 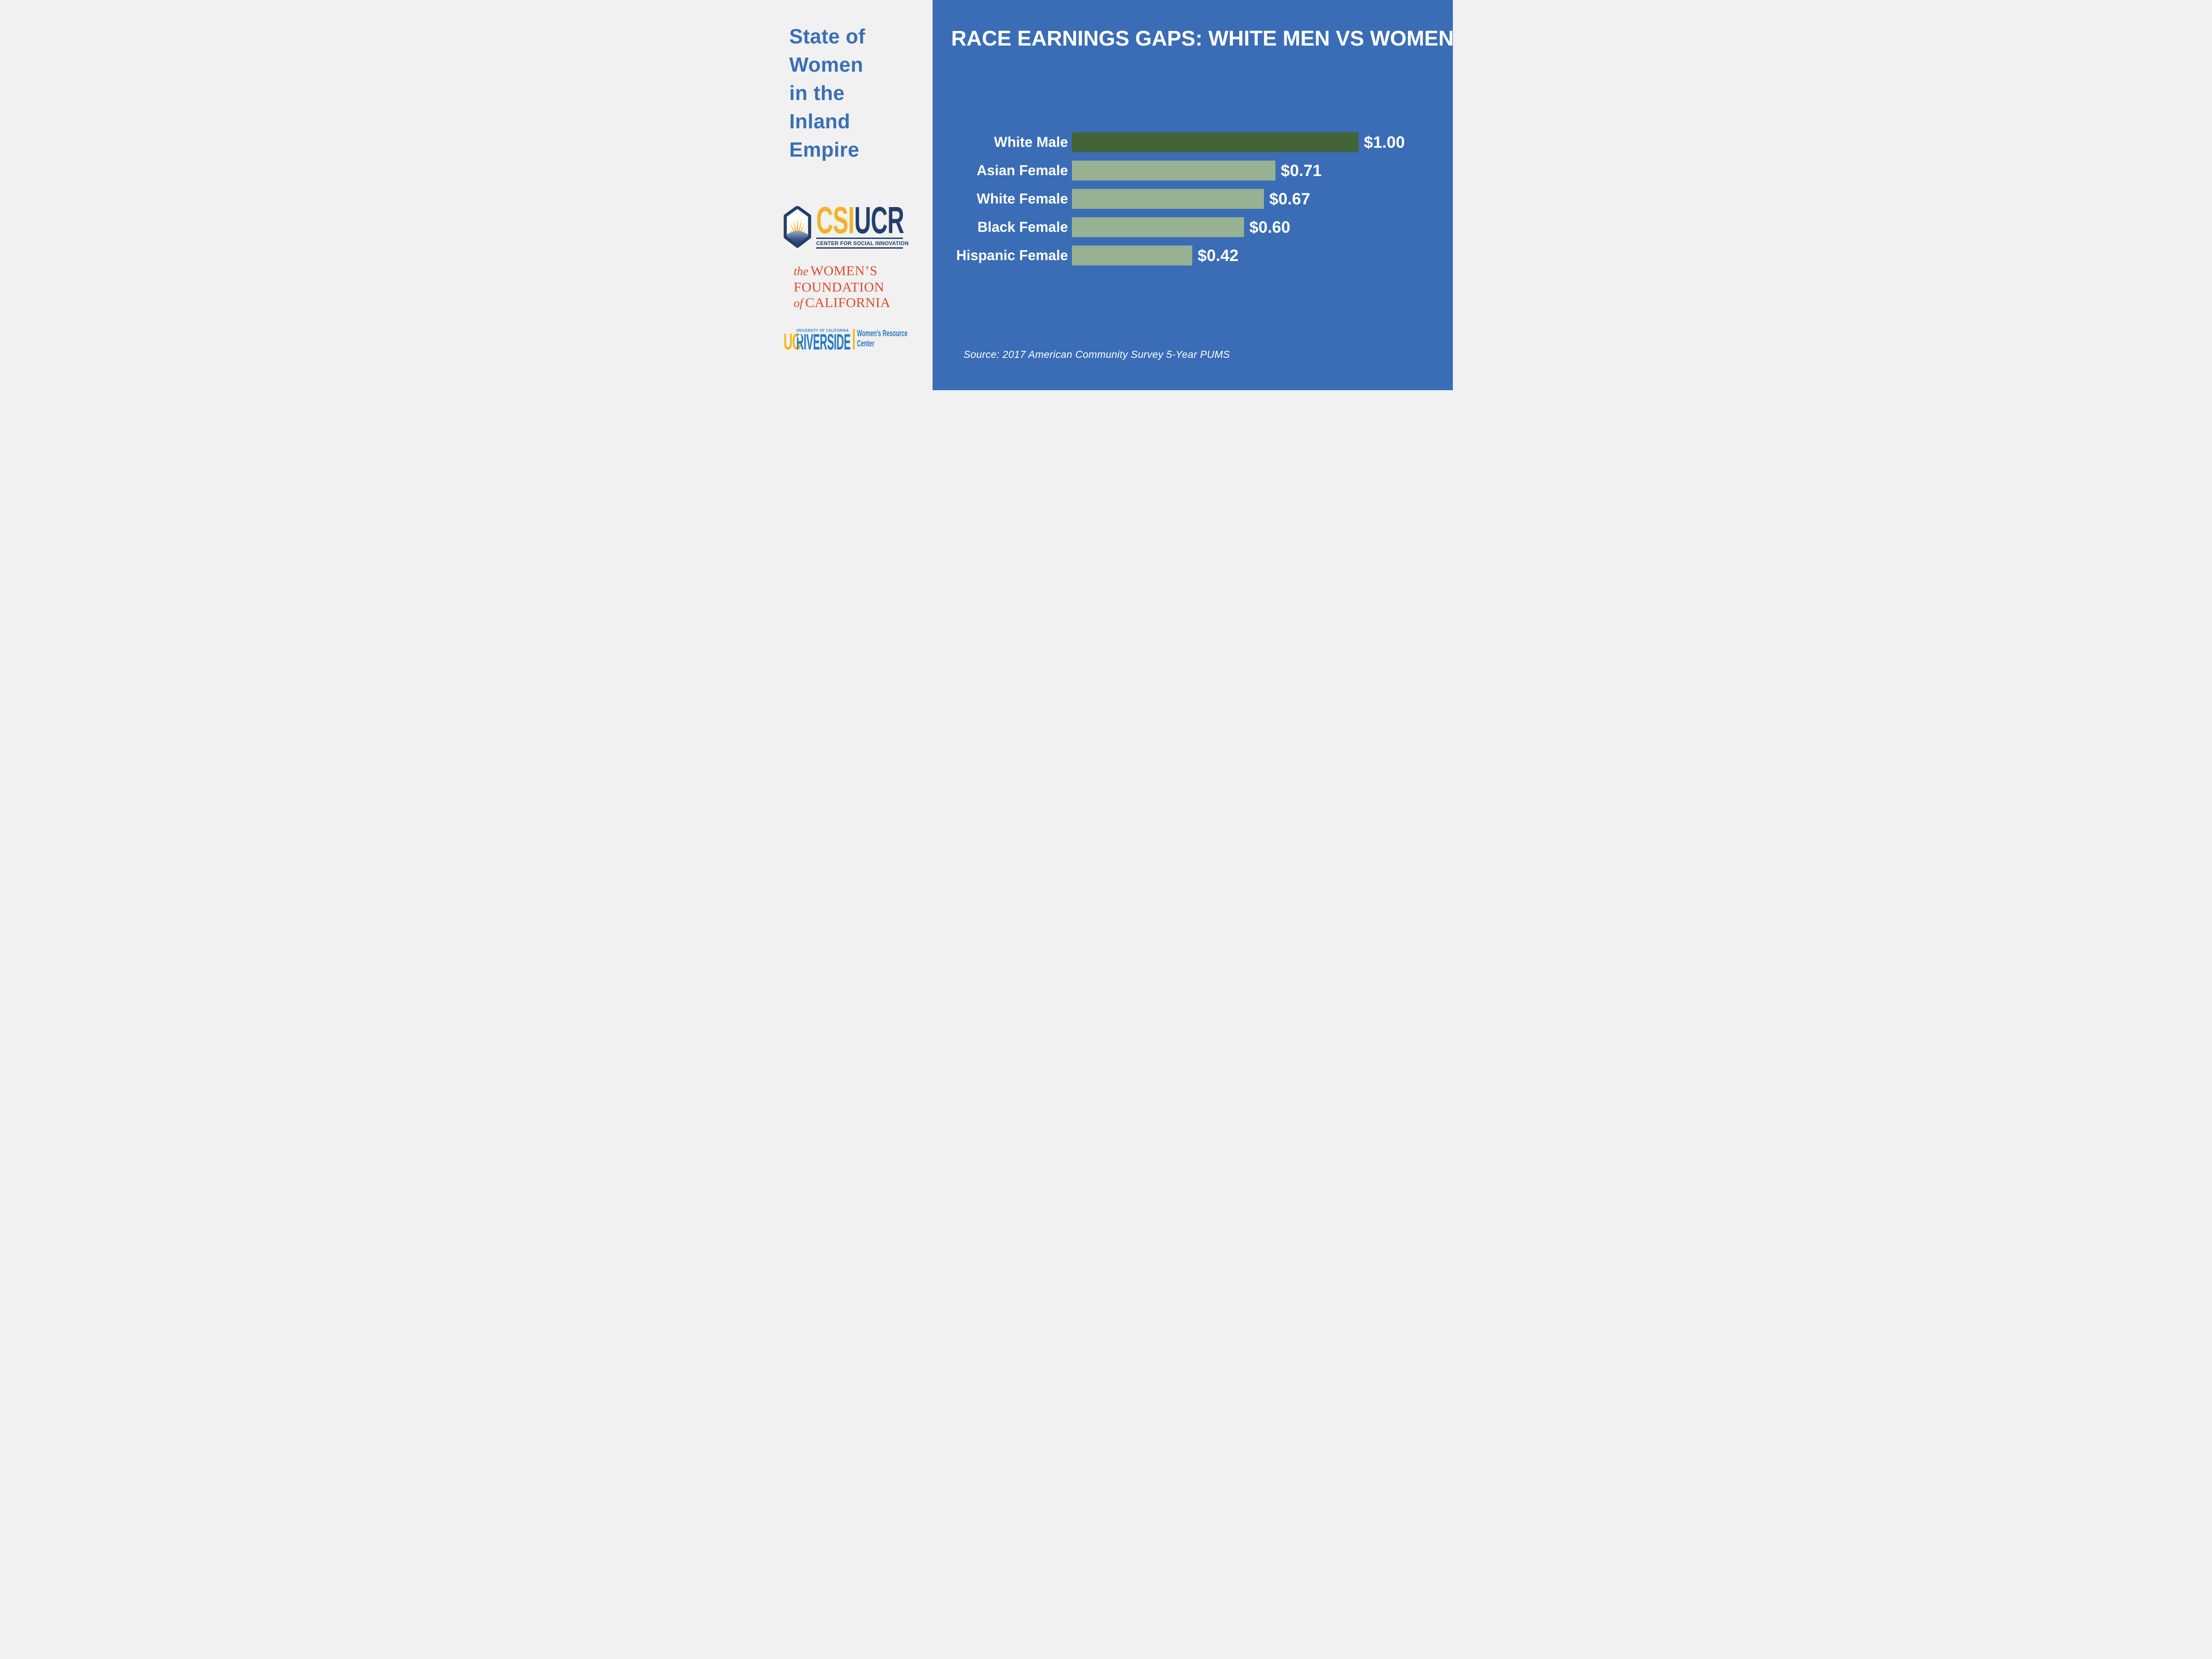 I want to click on womens-resource-center-label: Women’s Resource Center, so click(x=882, y=339).